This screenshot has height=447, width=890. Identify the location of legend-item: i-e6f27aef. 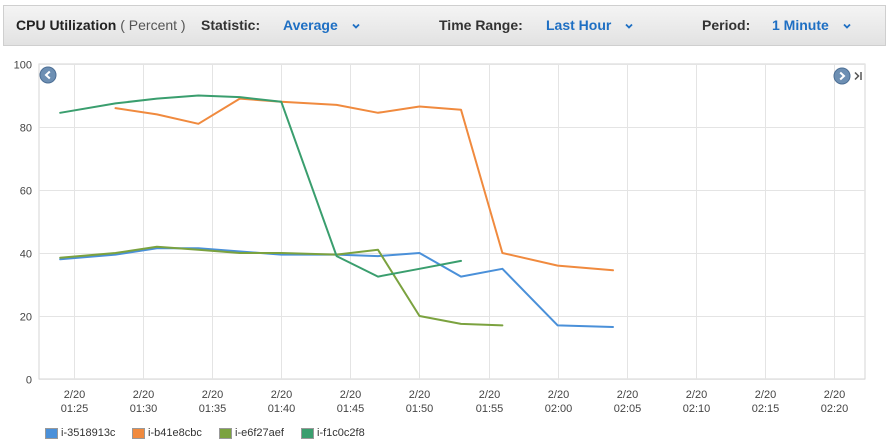
(251, 433).